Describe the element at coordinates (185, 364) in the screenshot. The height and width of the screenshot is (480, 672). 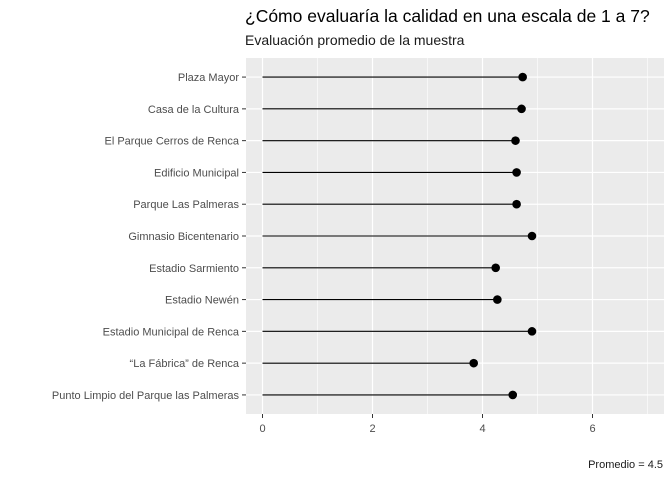
I see `category-label: “La Fábrica” de Renca` at that location.